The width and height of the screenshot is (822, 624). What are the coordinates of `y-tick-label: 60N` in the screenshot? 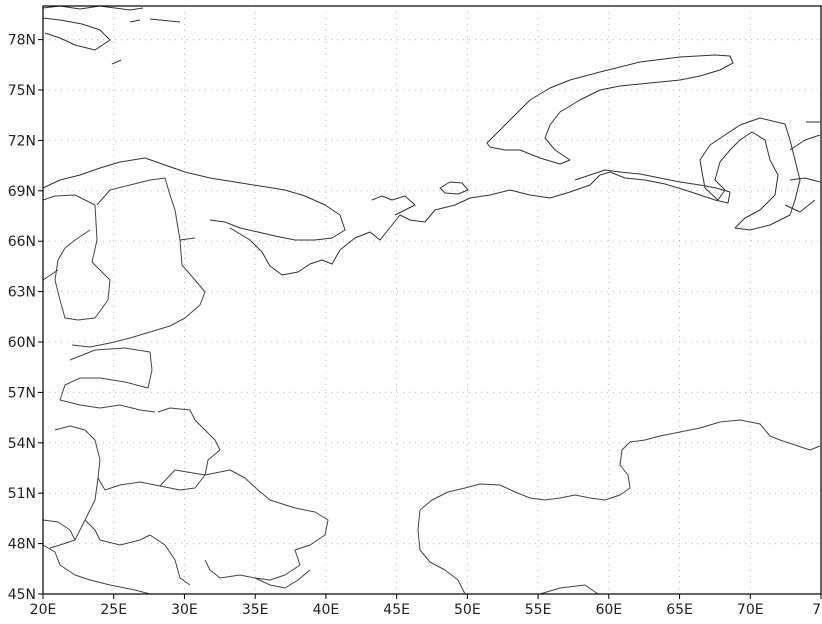 It's located at (22, 343).